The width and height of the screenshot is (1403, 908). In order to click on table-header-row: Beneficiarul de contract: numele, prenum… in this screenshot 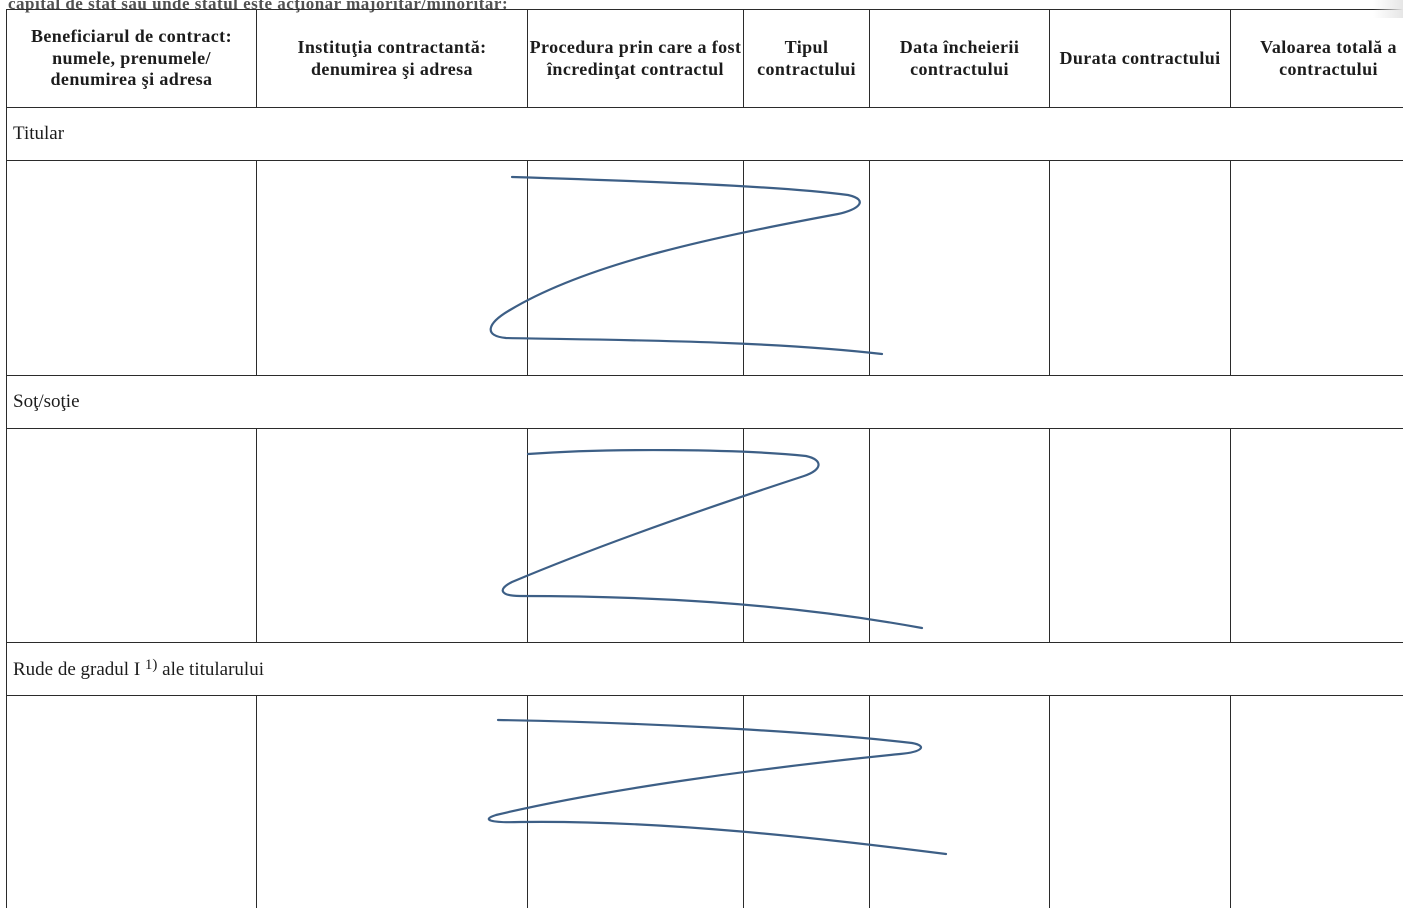, I will do `click(704, 58)`.